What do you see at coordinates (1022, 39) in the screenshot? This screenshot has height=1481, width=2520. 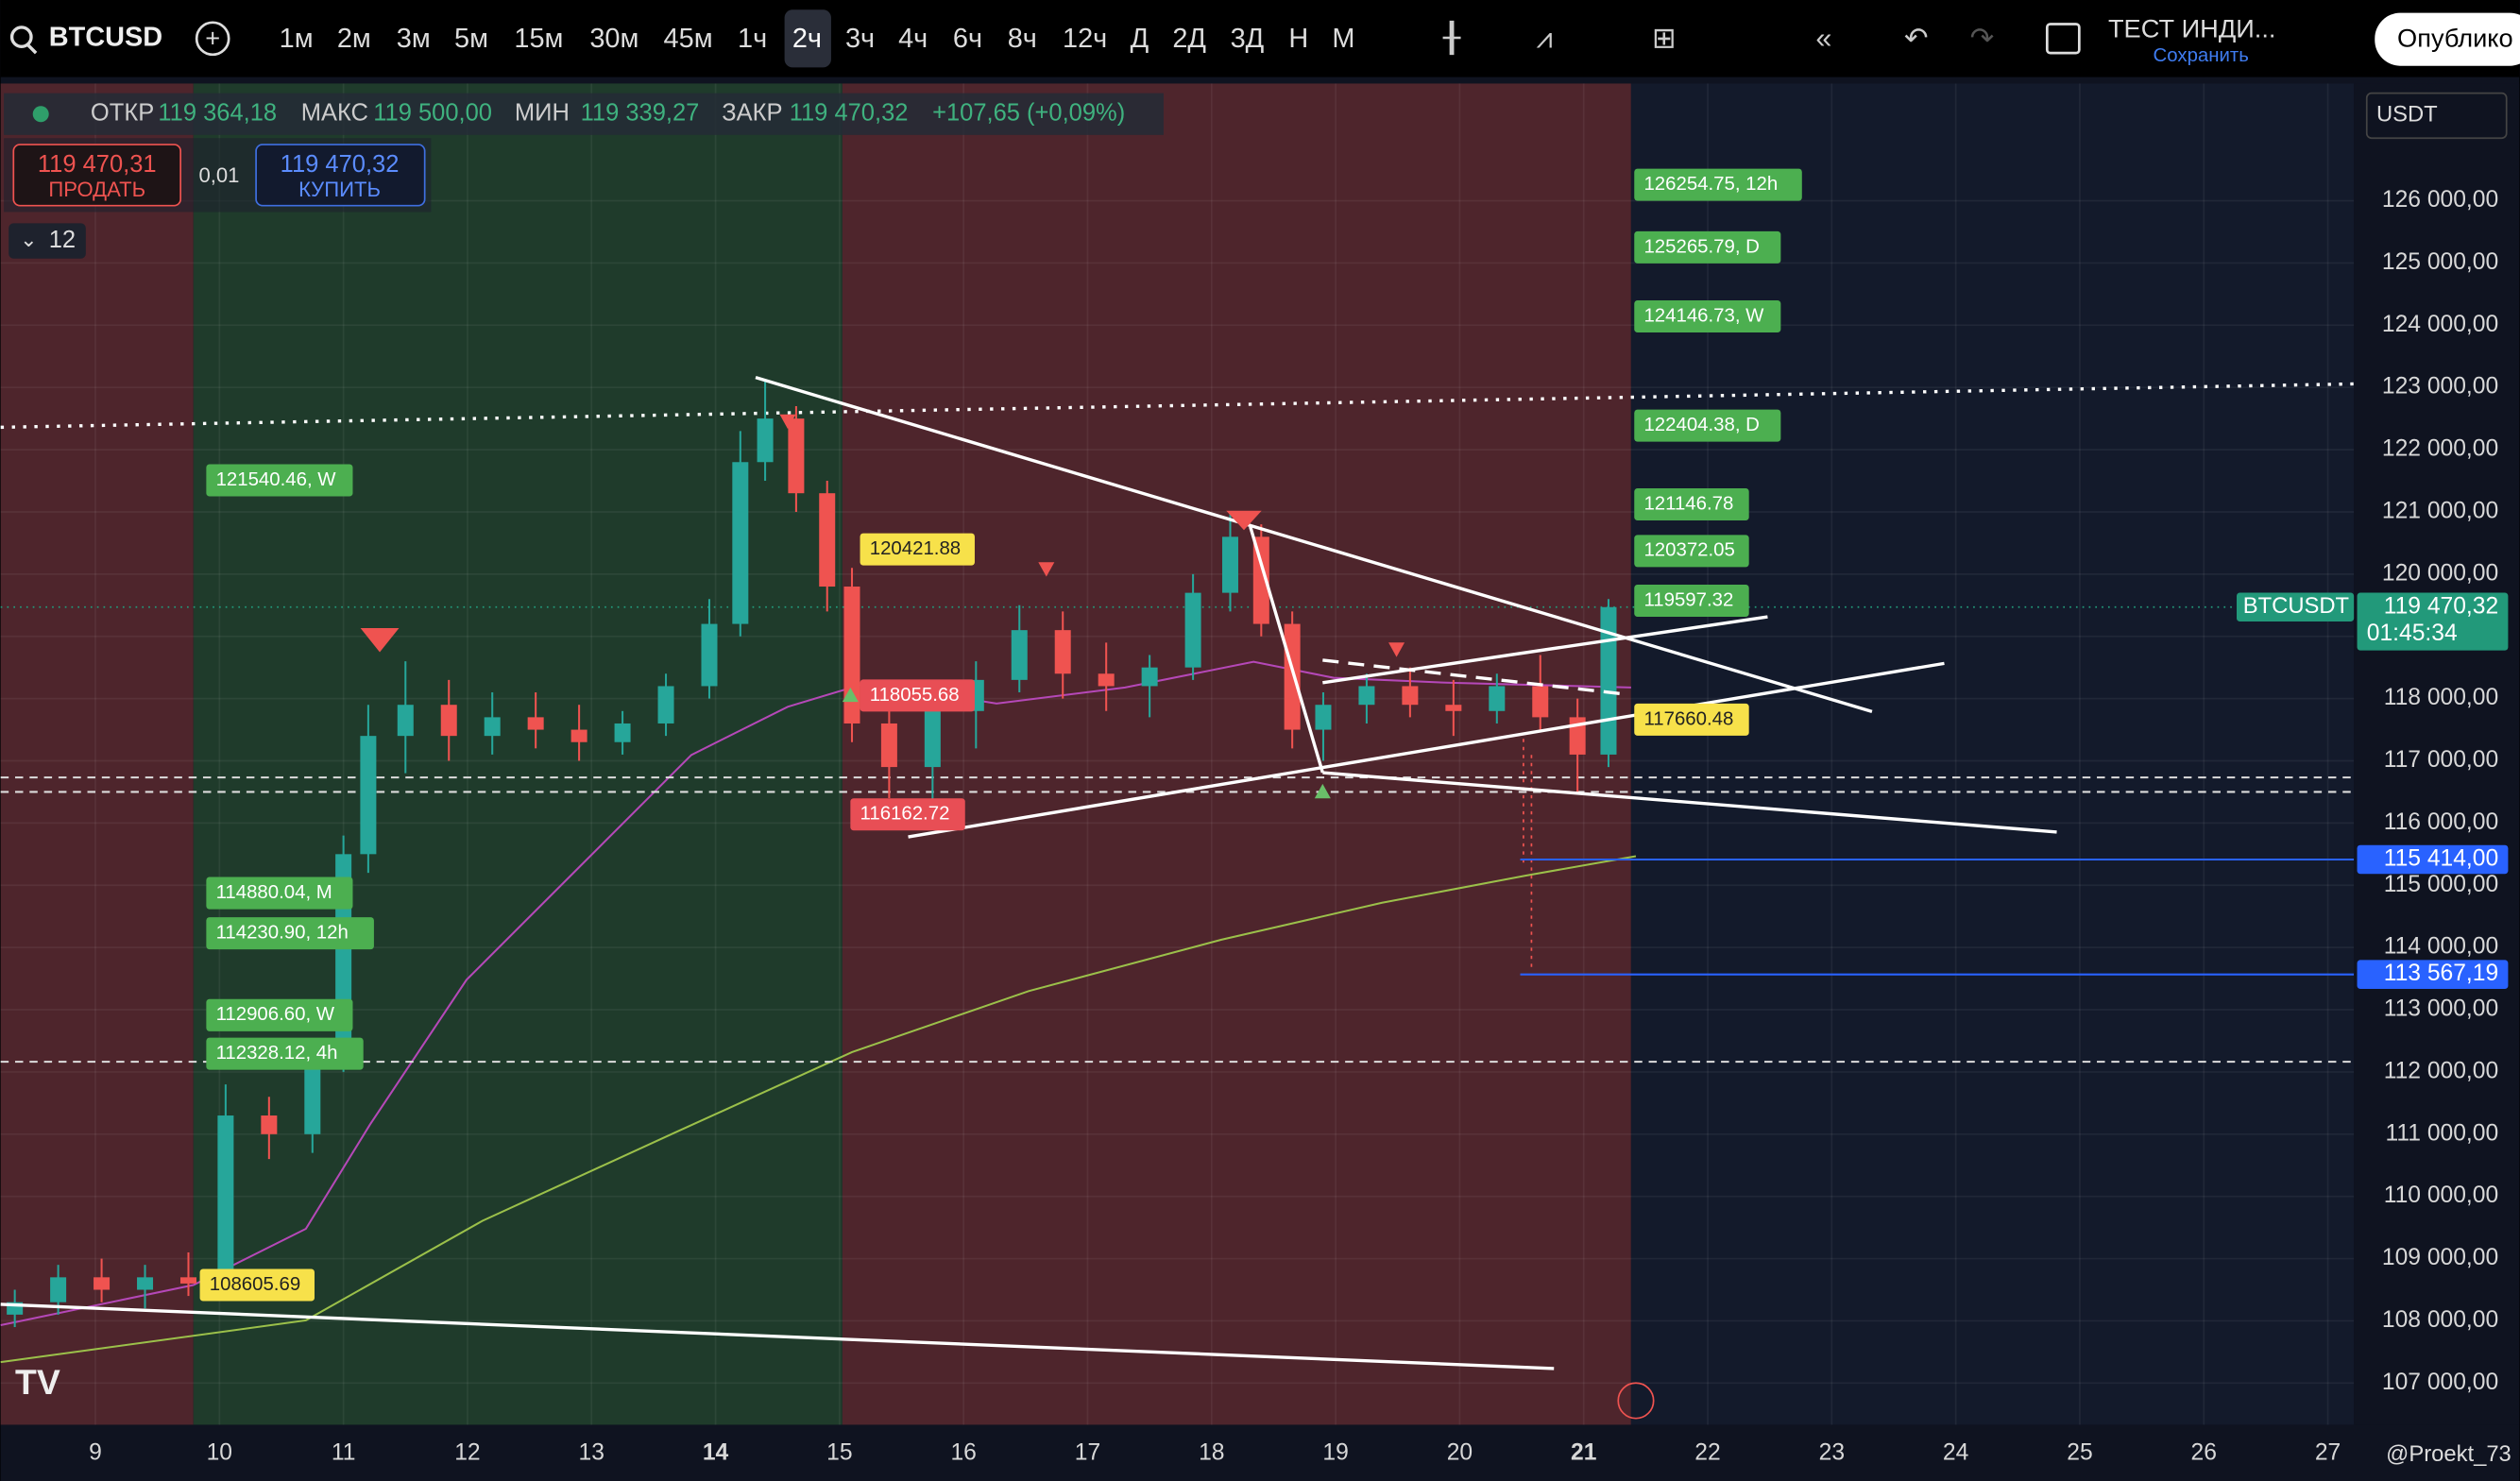 I see `interval: 8ч` at bounding box center [1022, 39].